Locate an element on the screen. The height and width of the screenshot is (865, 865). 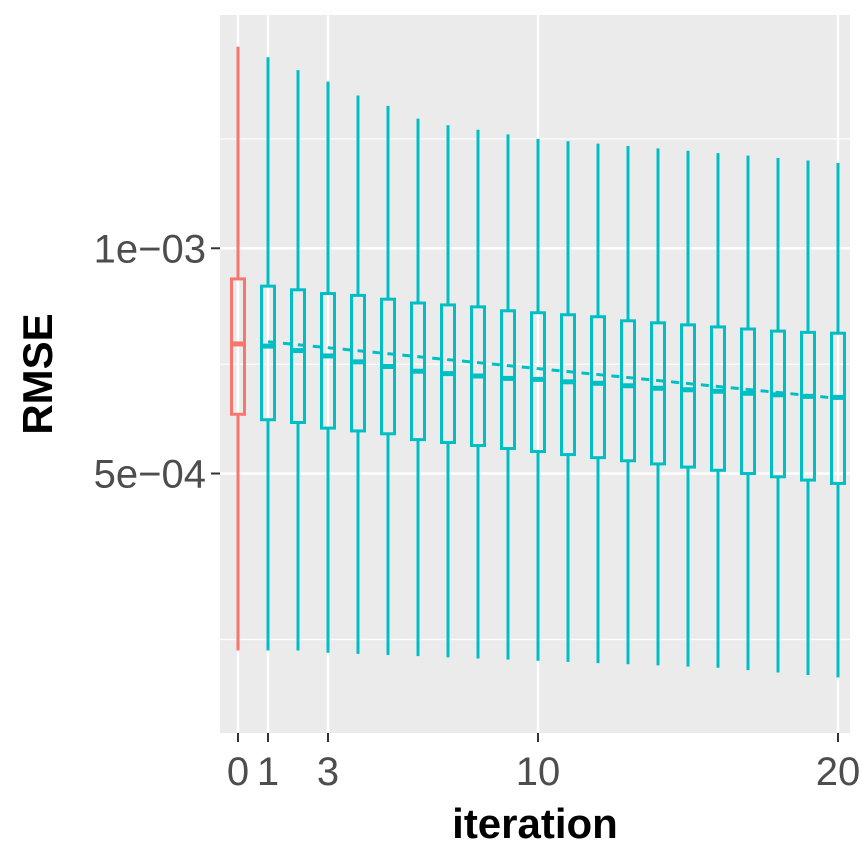
y-axis-title: RMSE is located at coordinates (37, 373).